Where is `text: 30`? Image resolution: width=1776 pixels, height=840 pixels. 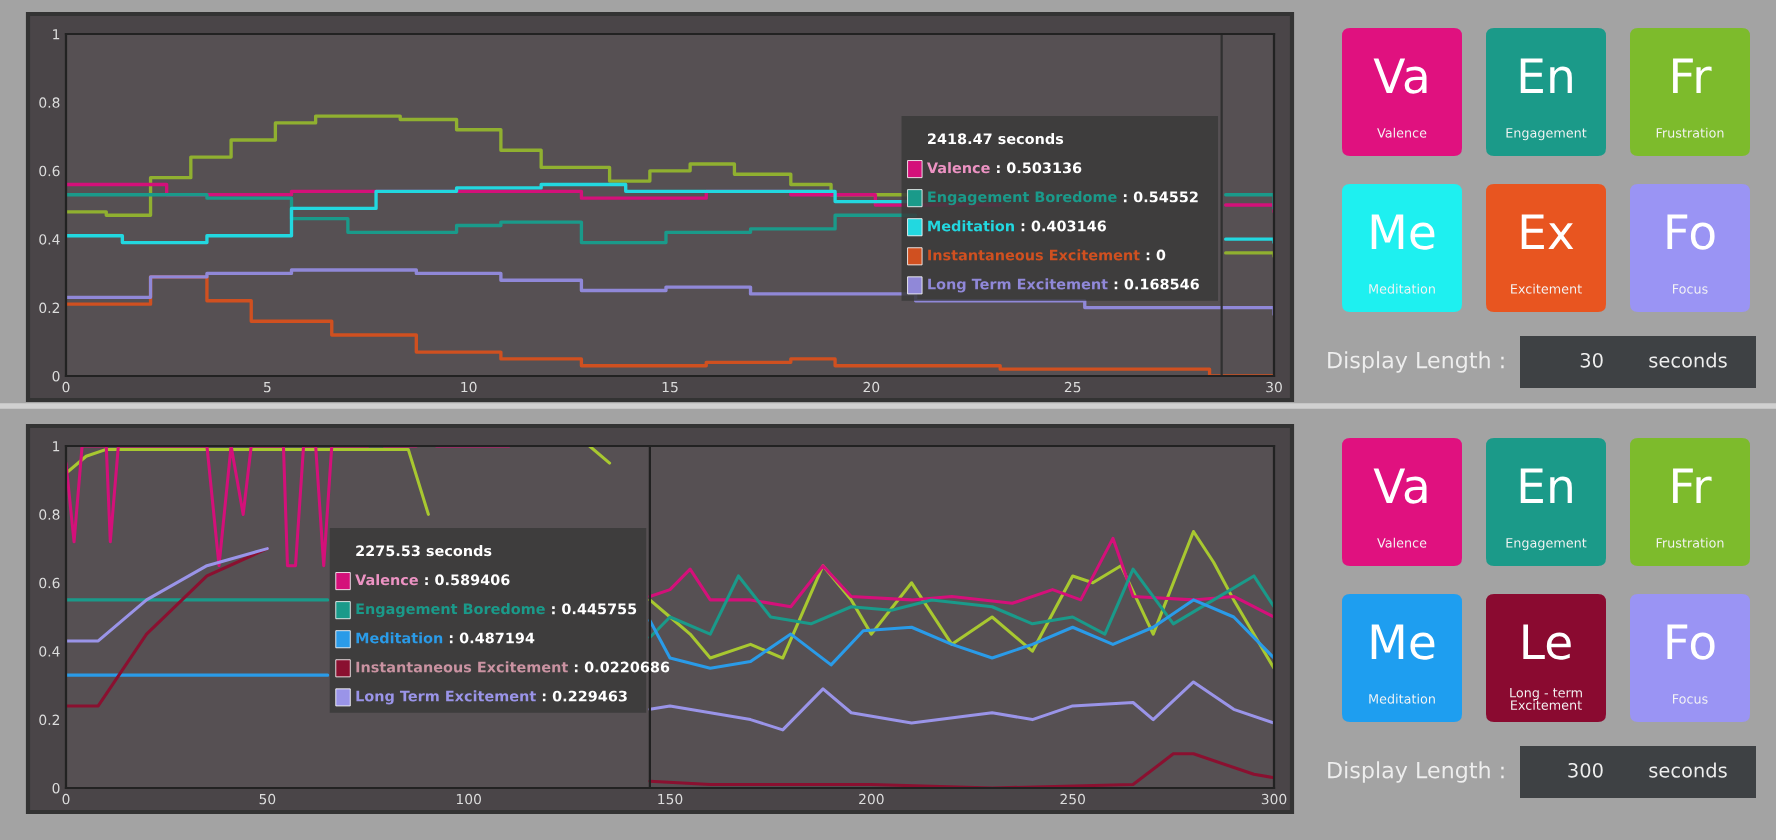 text: 30 is located at coordinates (1591, 360).